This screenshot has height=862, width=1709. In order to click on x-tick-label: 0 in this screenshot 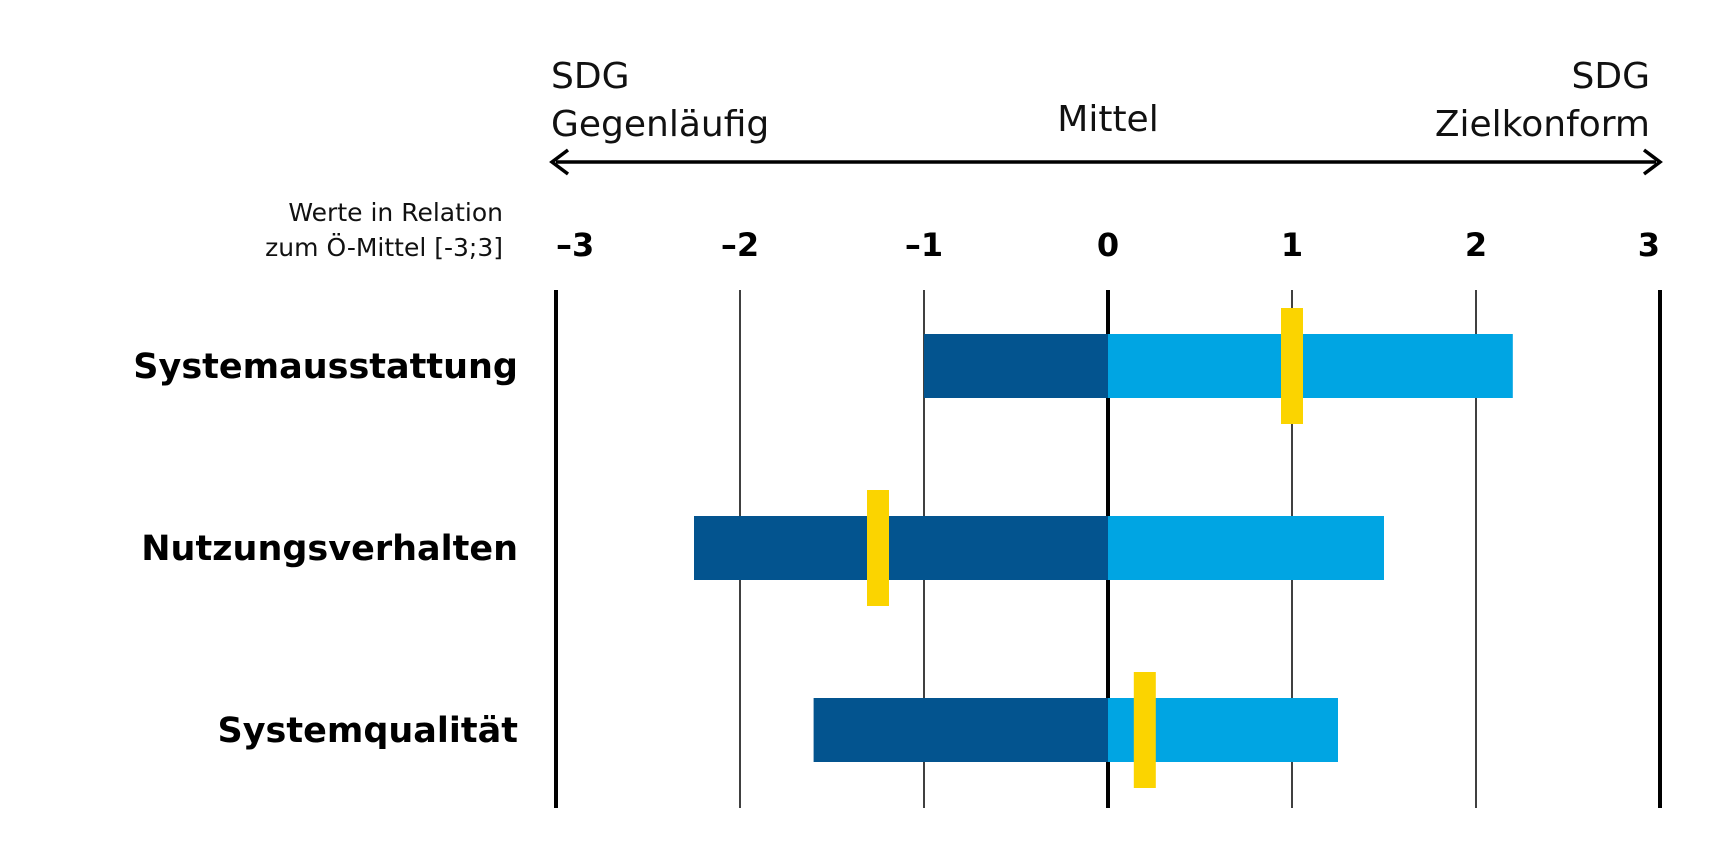, I will do `click(1108, 245)`.